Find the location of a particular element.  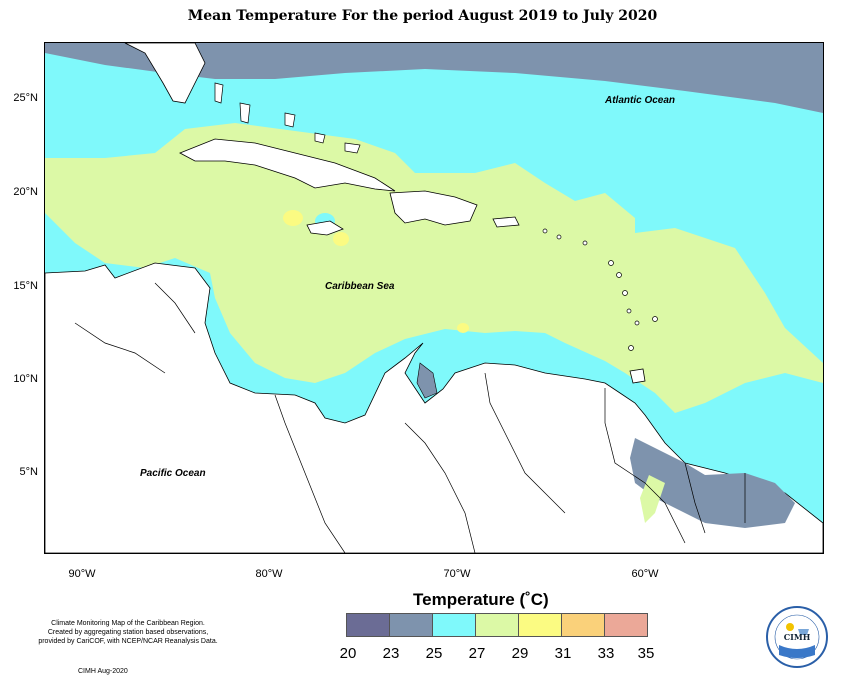

lat-label-20n: 20°N is located at coordinates (25, 192).